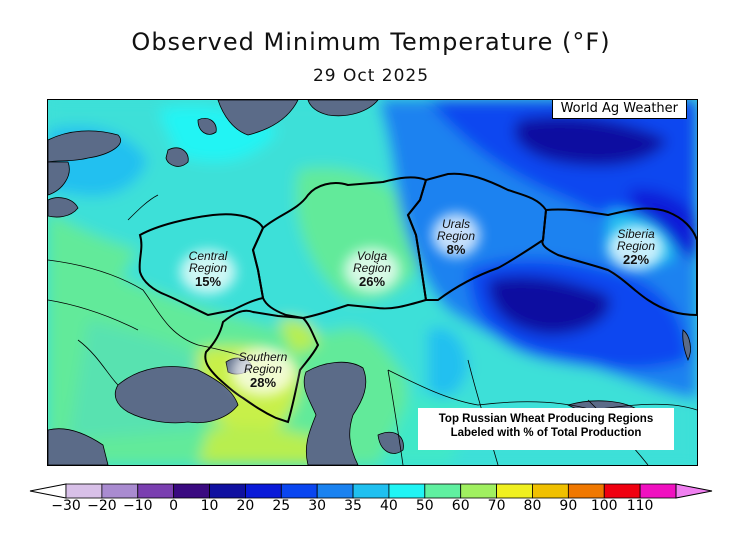 The height and width of the screenshot is (554, 742). I want to click on scale-tick-label: 60, so click(460, 506).